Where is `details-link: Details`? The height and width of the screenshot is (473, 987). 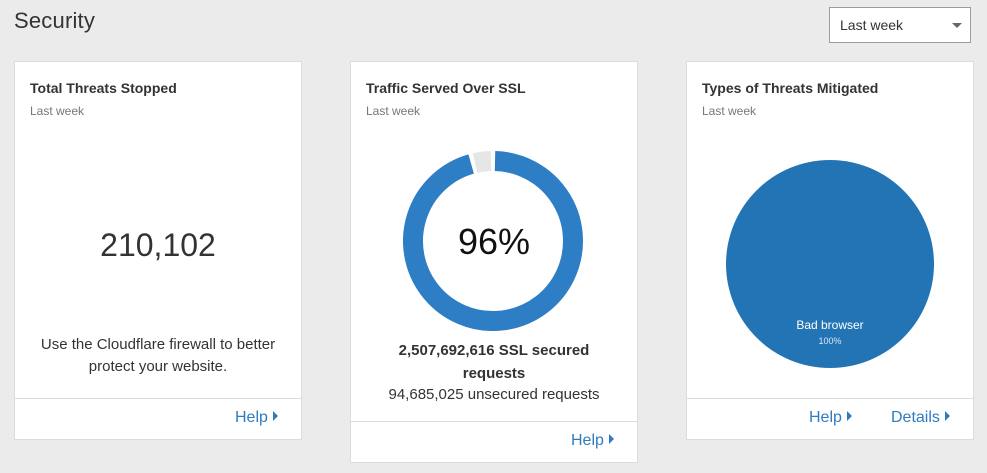 details-link: Details is located at coordinates (920, 418).